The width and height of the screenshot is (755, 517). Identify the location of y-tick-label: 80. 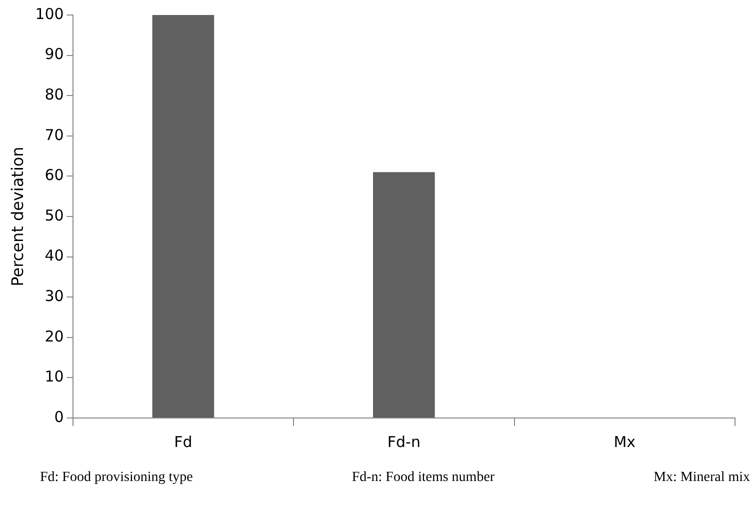
(54, 94).